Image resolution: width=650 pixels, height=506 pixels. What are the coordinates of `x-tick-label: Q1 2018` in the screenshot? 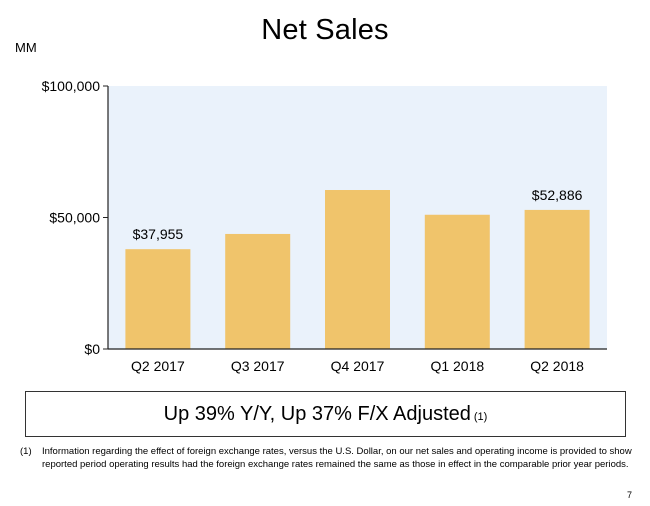 It's located at (457, 366).